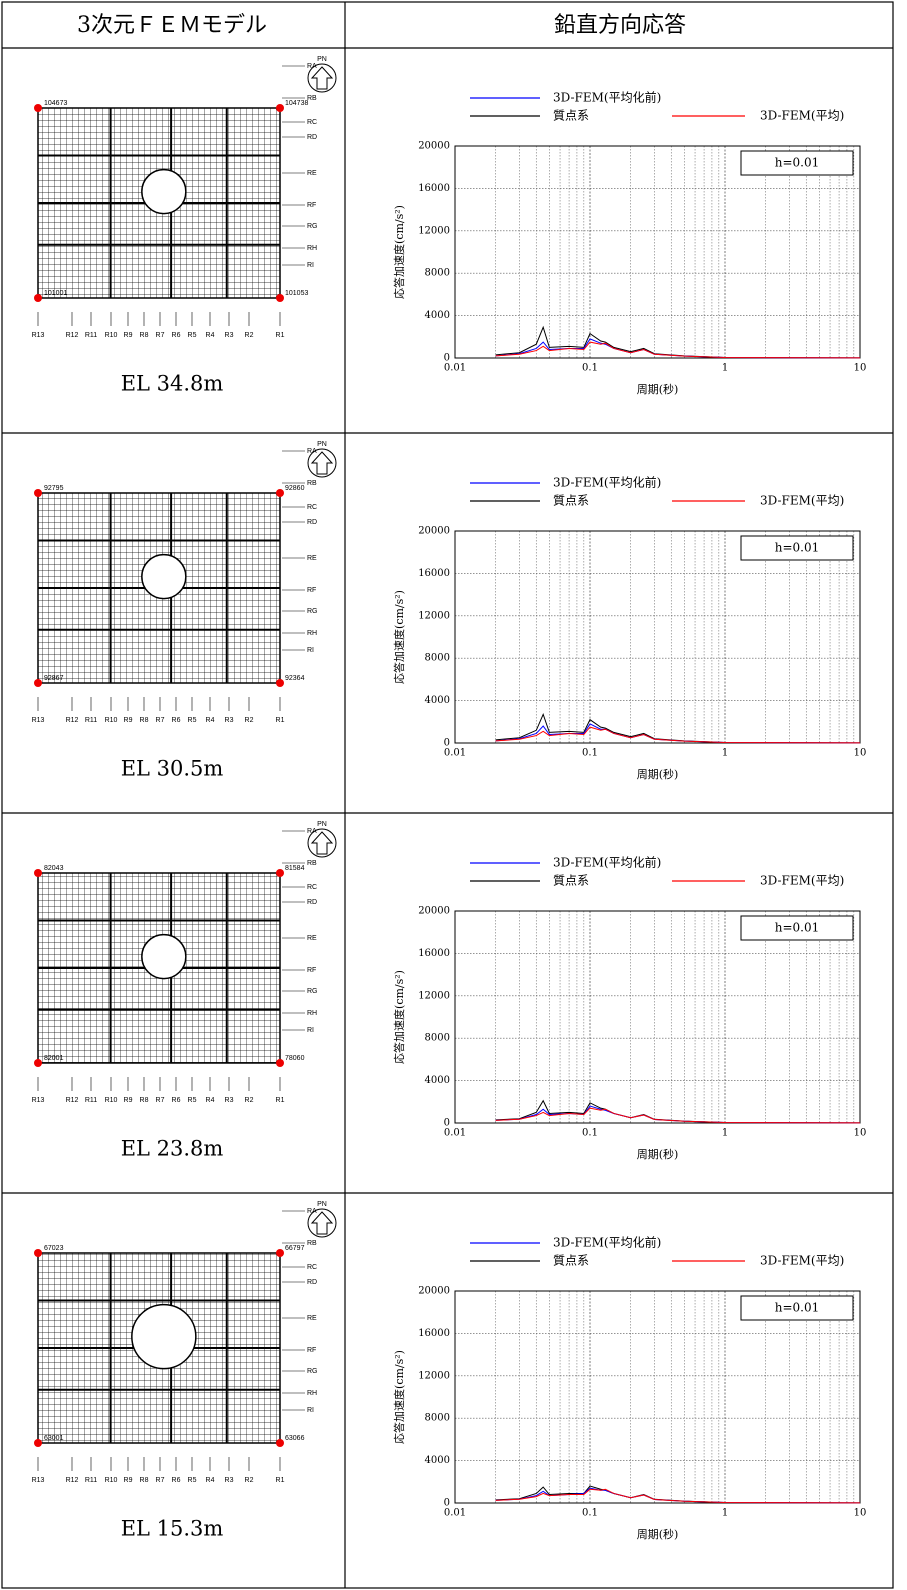  Describe the element at coordinates (296, 103) in the screenshot. I see `node-label: 104738` at that location.